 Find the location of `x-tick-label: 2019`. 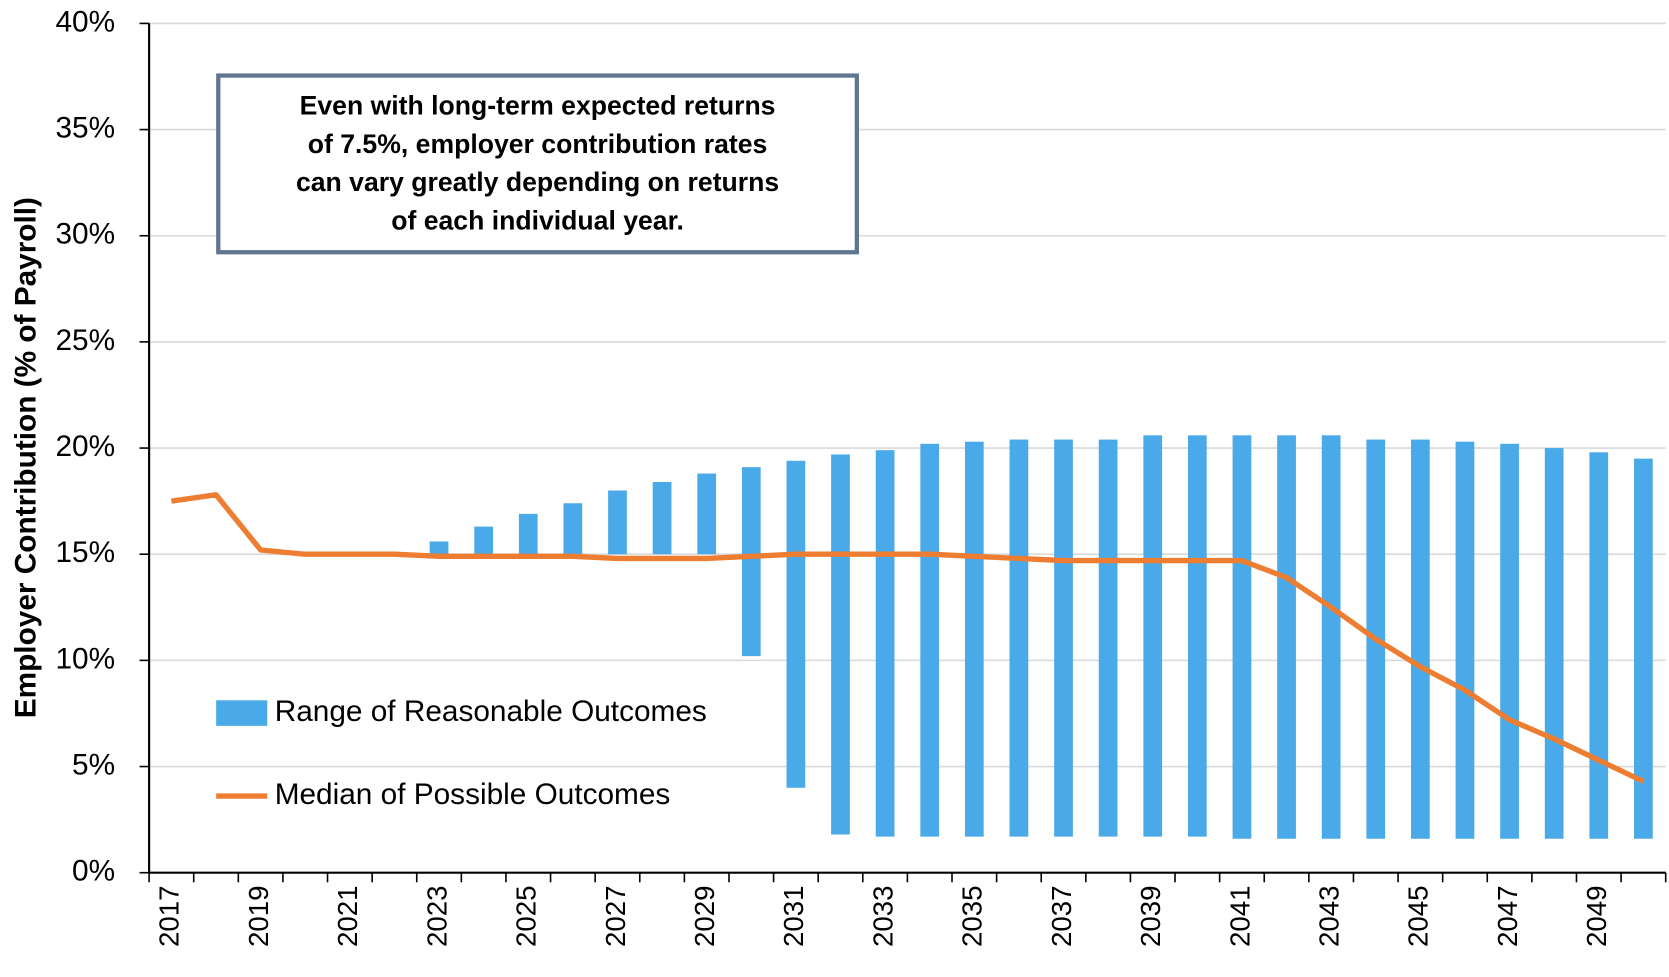

x-tick-label: 2019 is located at coordinates (258, 916).